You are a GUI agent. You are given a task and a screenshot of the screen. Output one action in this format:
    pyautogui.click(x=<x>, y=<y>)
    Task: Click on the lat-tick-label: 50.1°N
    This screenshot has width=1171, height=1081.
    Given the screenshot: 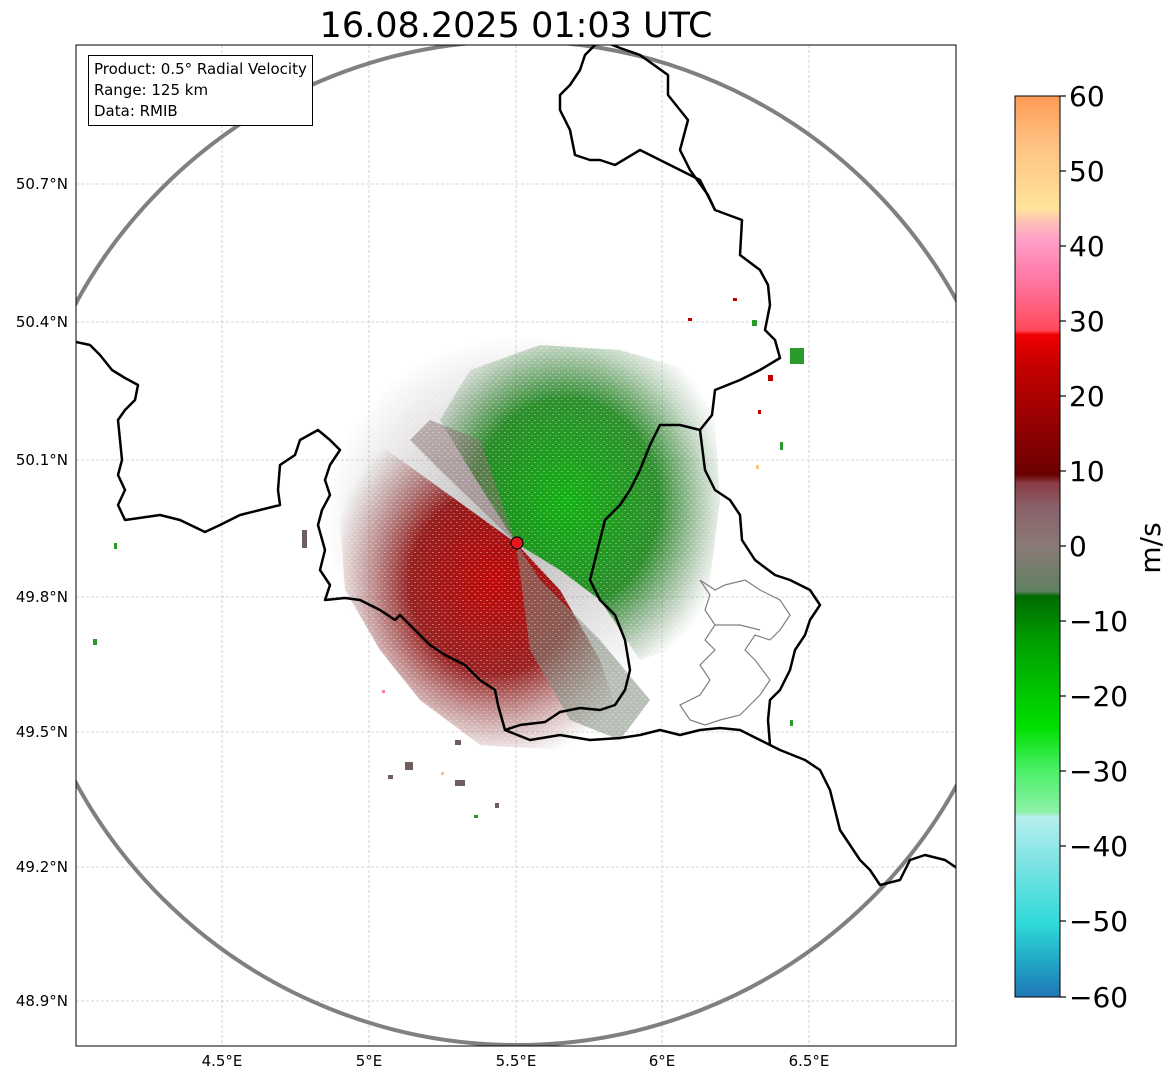 What is the action you would take?
    pyautogui.click(x=42, y=460)
    